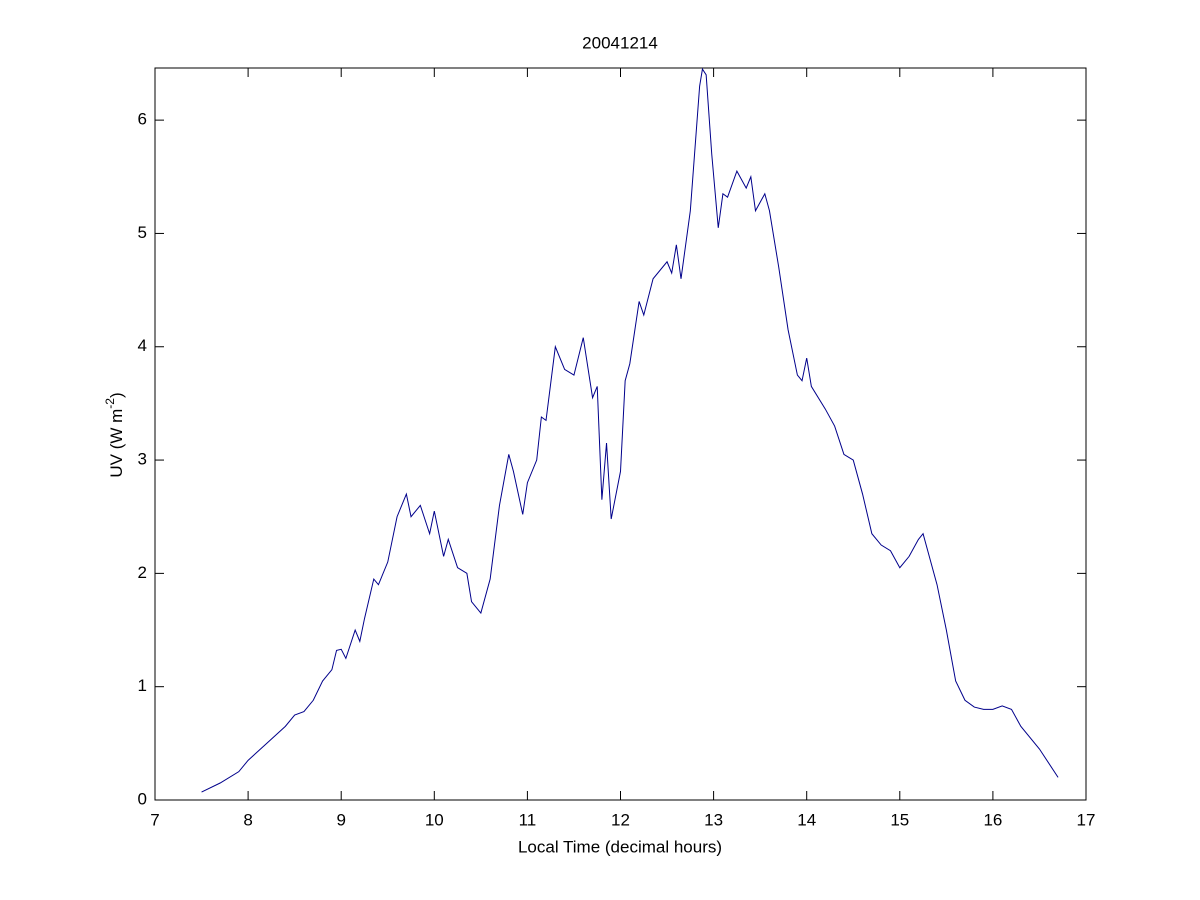  I want to click on x-tick-label: 8, so click(247, 819).